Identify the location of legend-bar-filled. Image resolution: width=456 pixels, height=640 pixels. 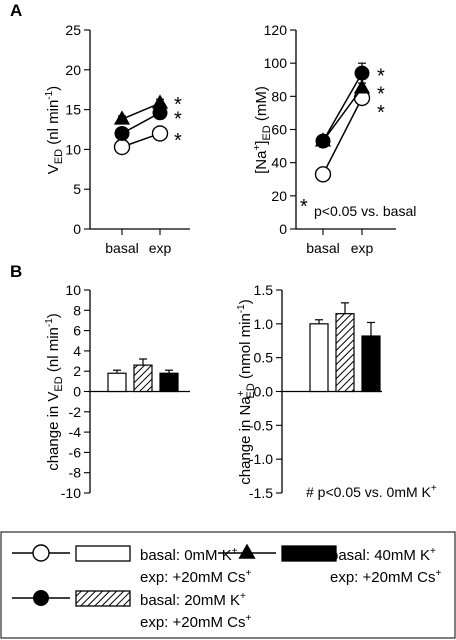
(309, 553).